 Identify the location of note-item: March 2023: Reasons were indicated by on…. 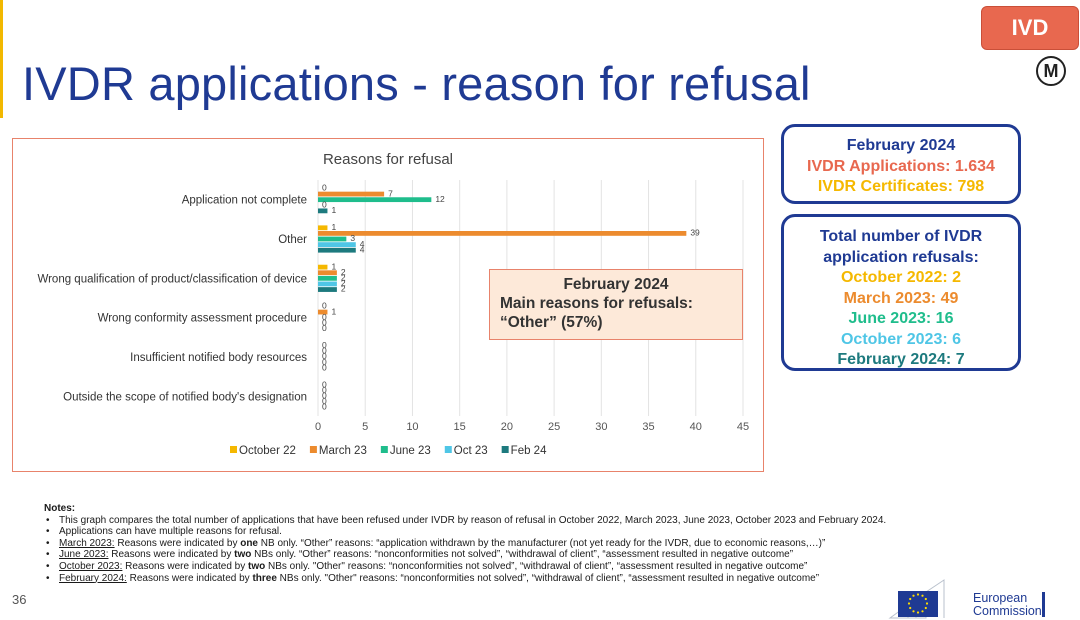
(525, 543).